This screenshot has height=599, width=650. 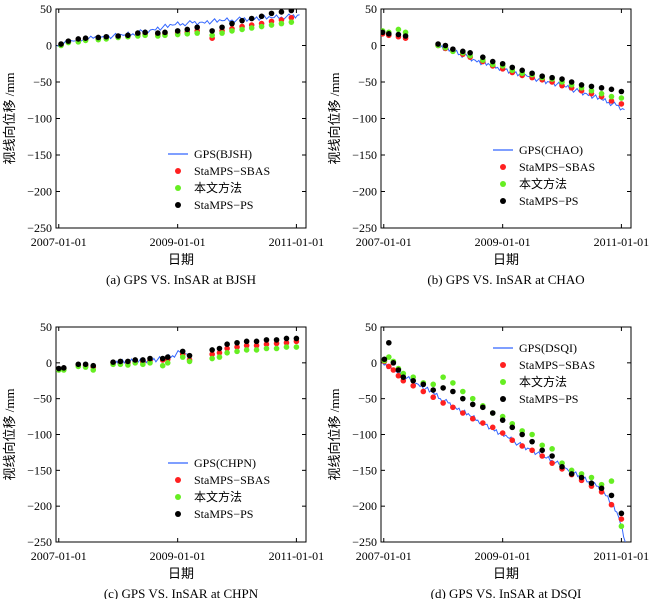 I want to click on legend-label: GPS(DSQI), so click(x=548, y=348).